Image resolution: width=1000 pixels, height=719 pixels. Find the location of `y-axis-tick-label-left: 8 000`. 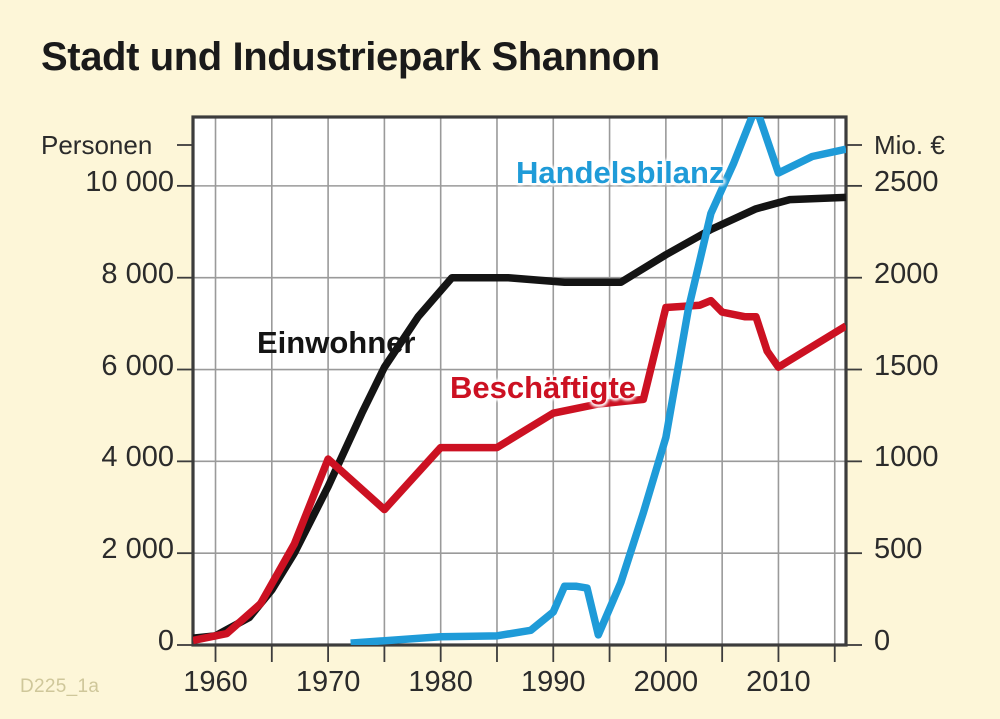

y-axis-tick-label-left: 8 000 is located at coordinates (137, 273).